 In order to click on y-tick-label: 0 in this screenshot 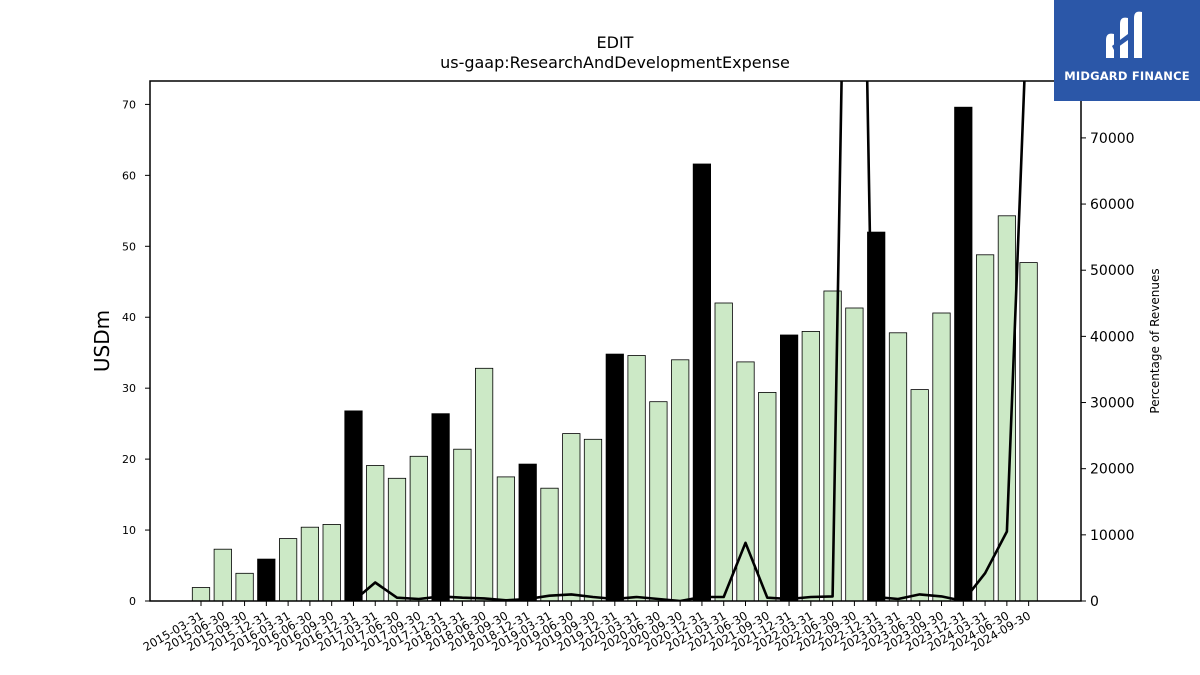, I will do `click(132, 601)`.